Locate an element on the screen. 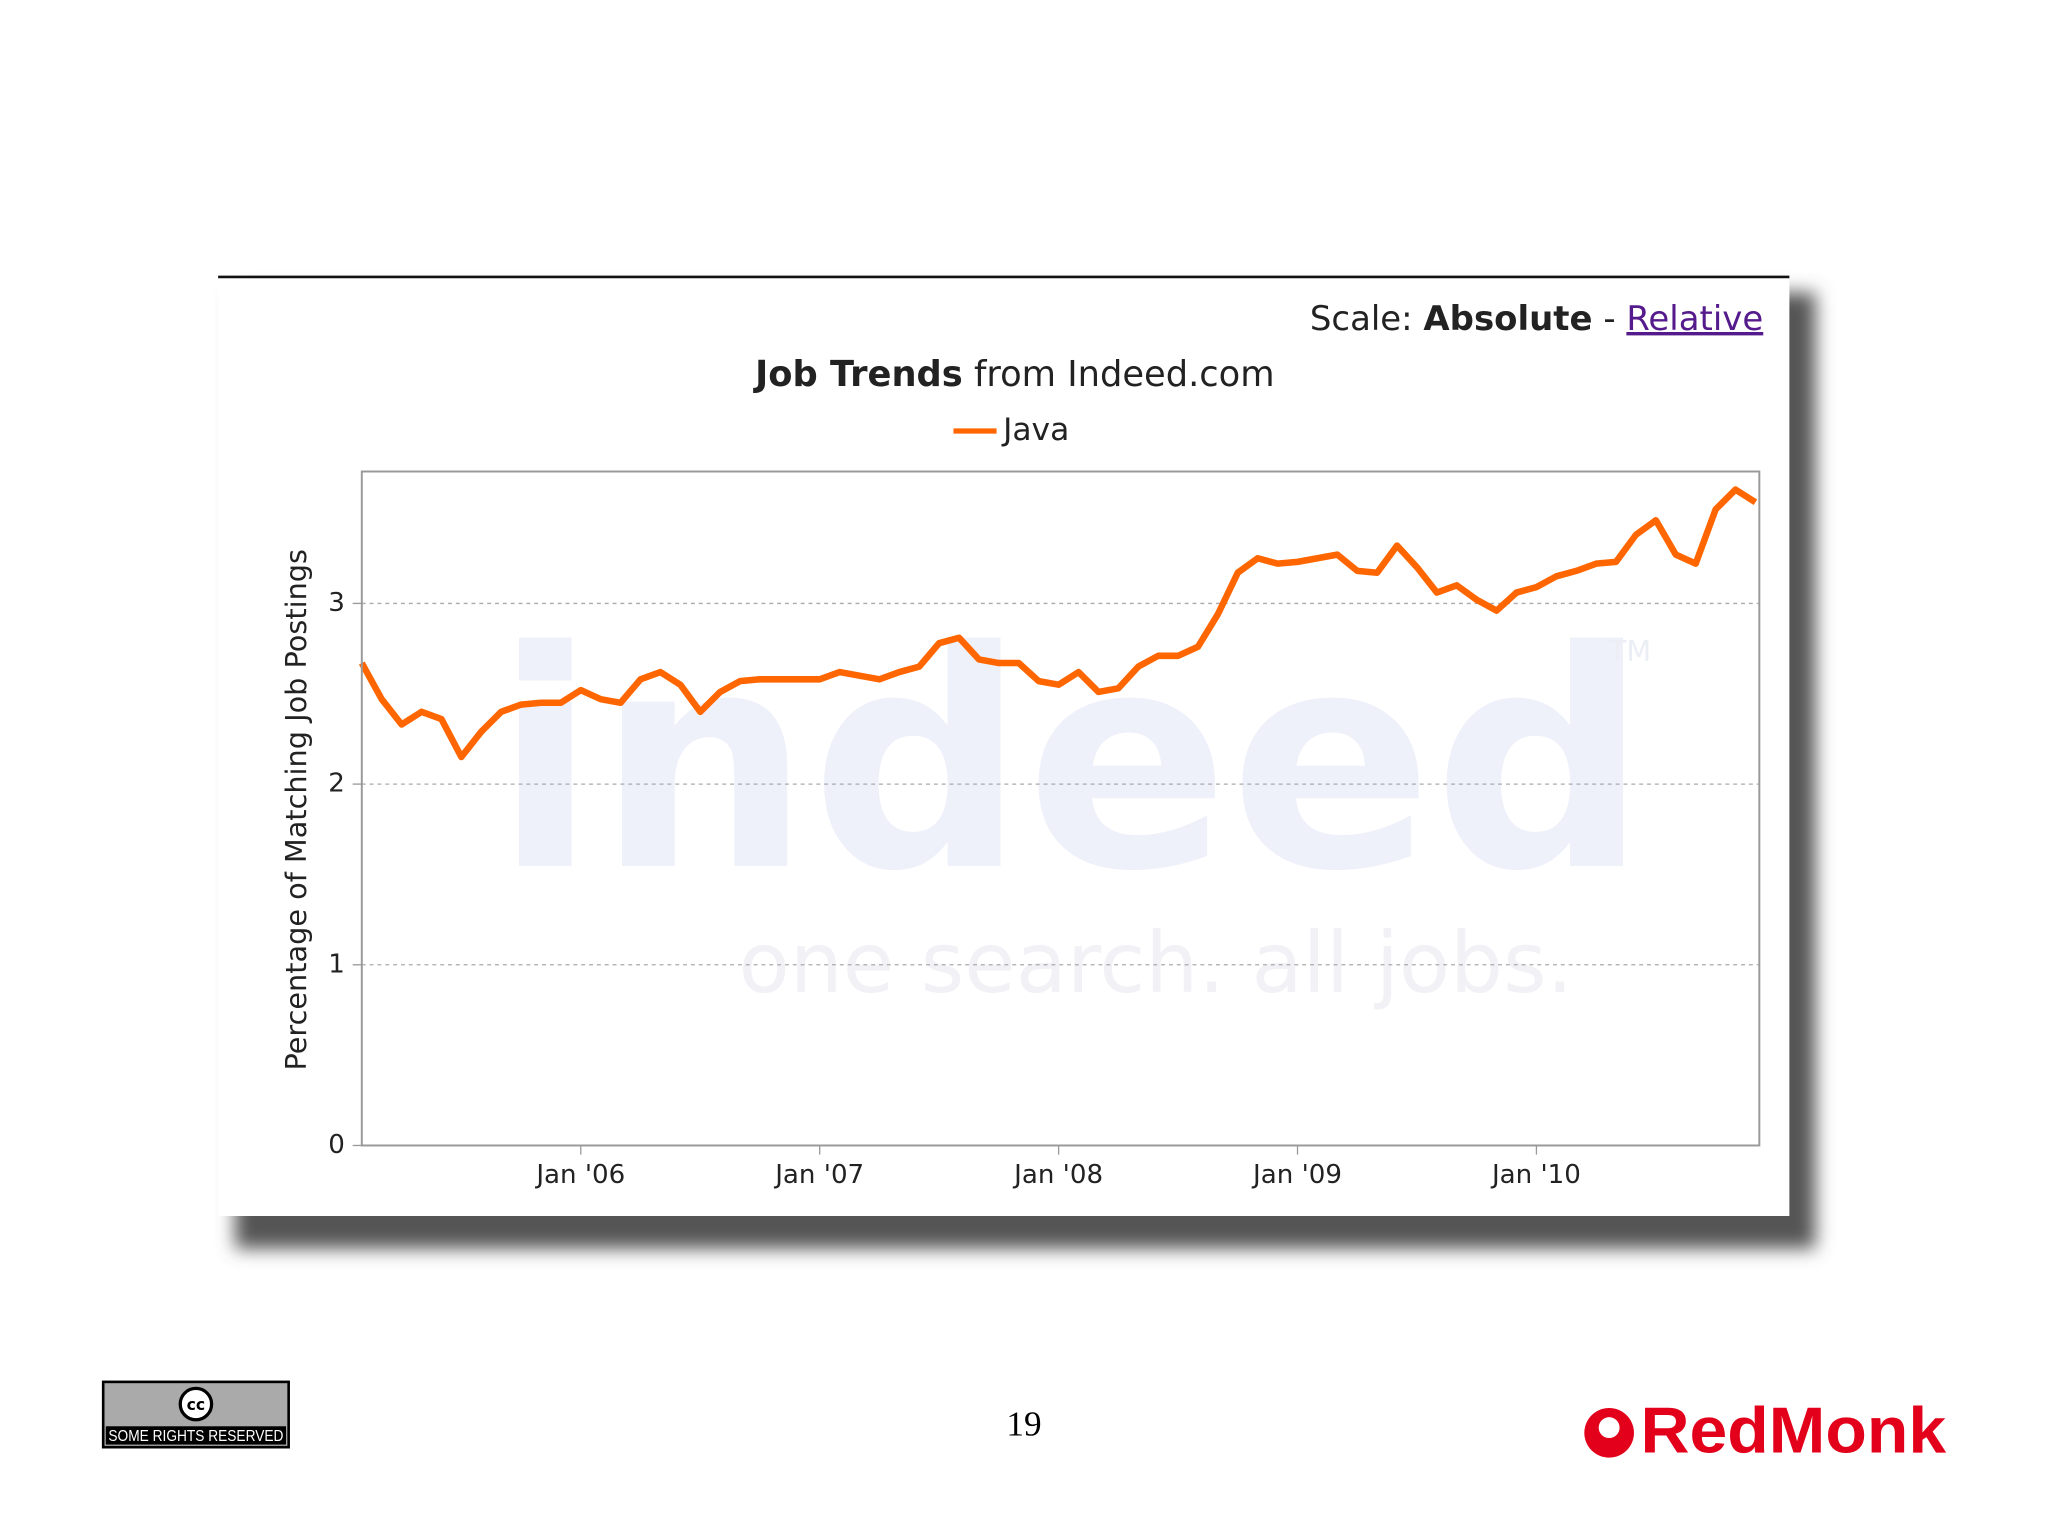  watermark-tagline: one search. all jobs. is located at coordinates (1156, 963).